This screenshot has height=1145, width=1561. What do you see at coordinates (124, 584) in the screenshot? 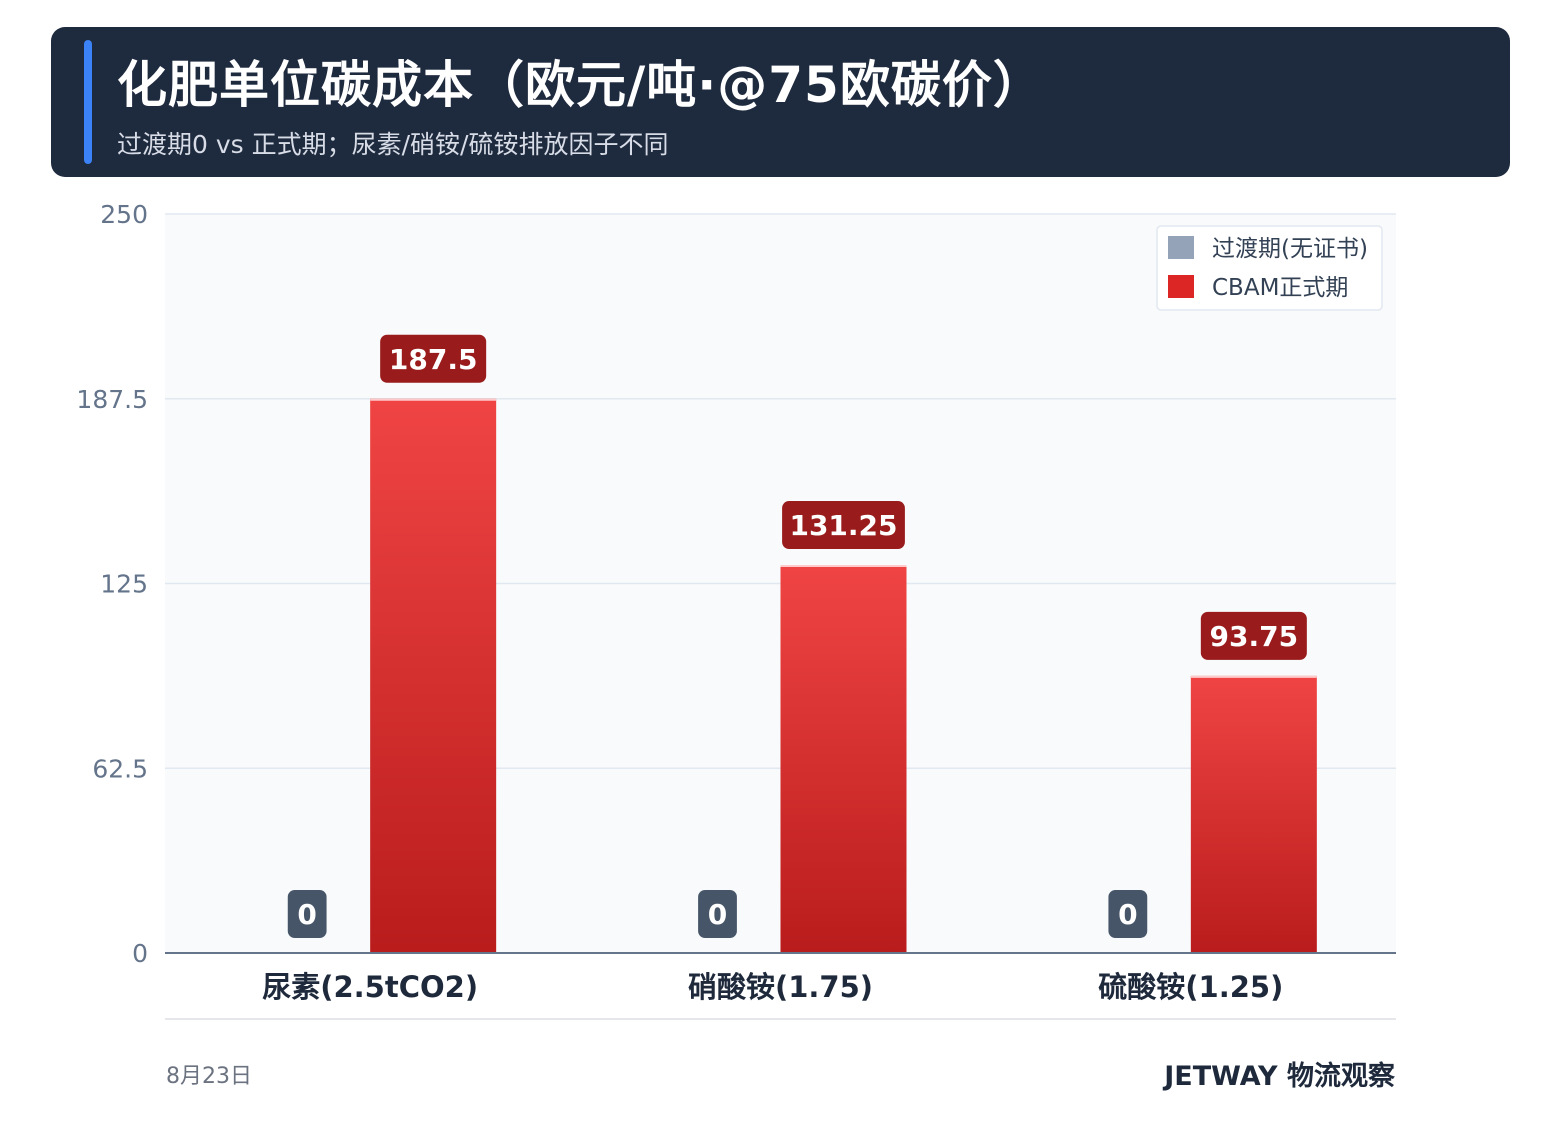
I see `y-tick-label: 125` at bounding box center [124, 584].